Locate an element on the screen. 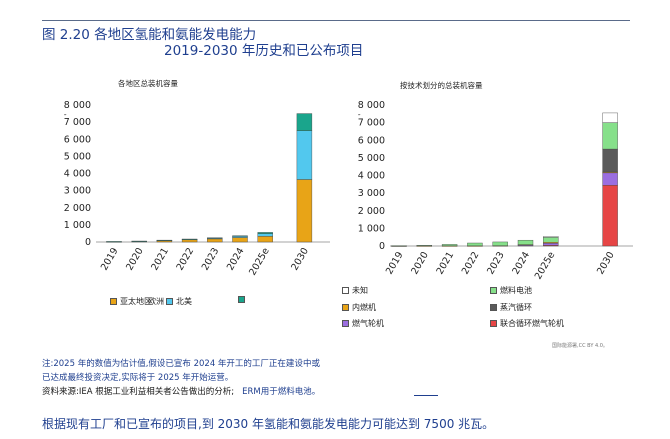  legend-label: 内燃机 is located at coordinates (364, 307).